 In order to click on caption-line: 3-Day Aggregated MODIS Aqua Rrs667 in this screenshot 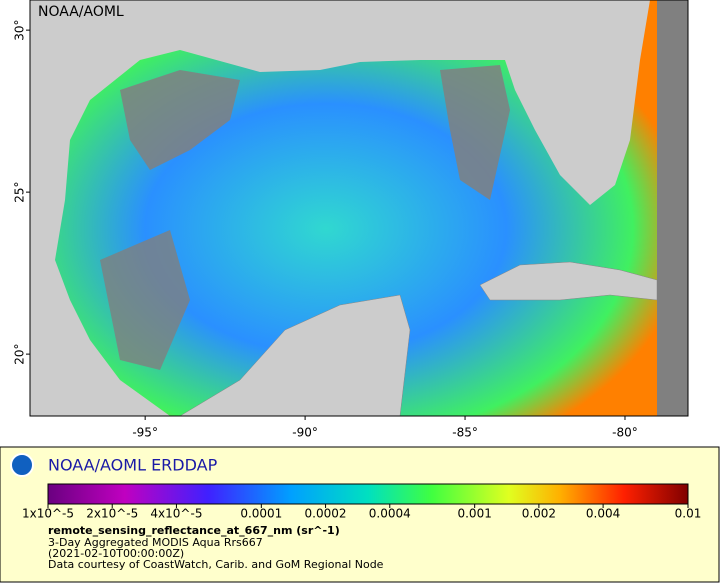, I will do `click(155, 542)`.